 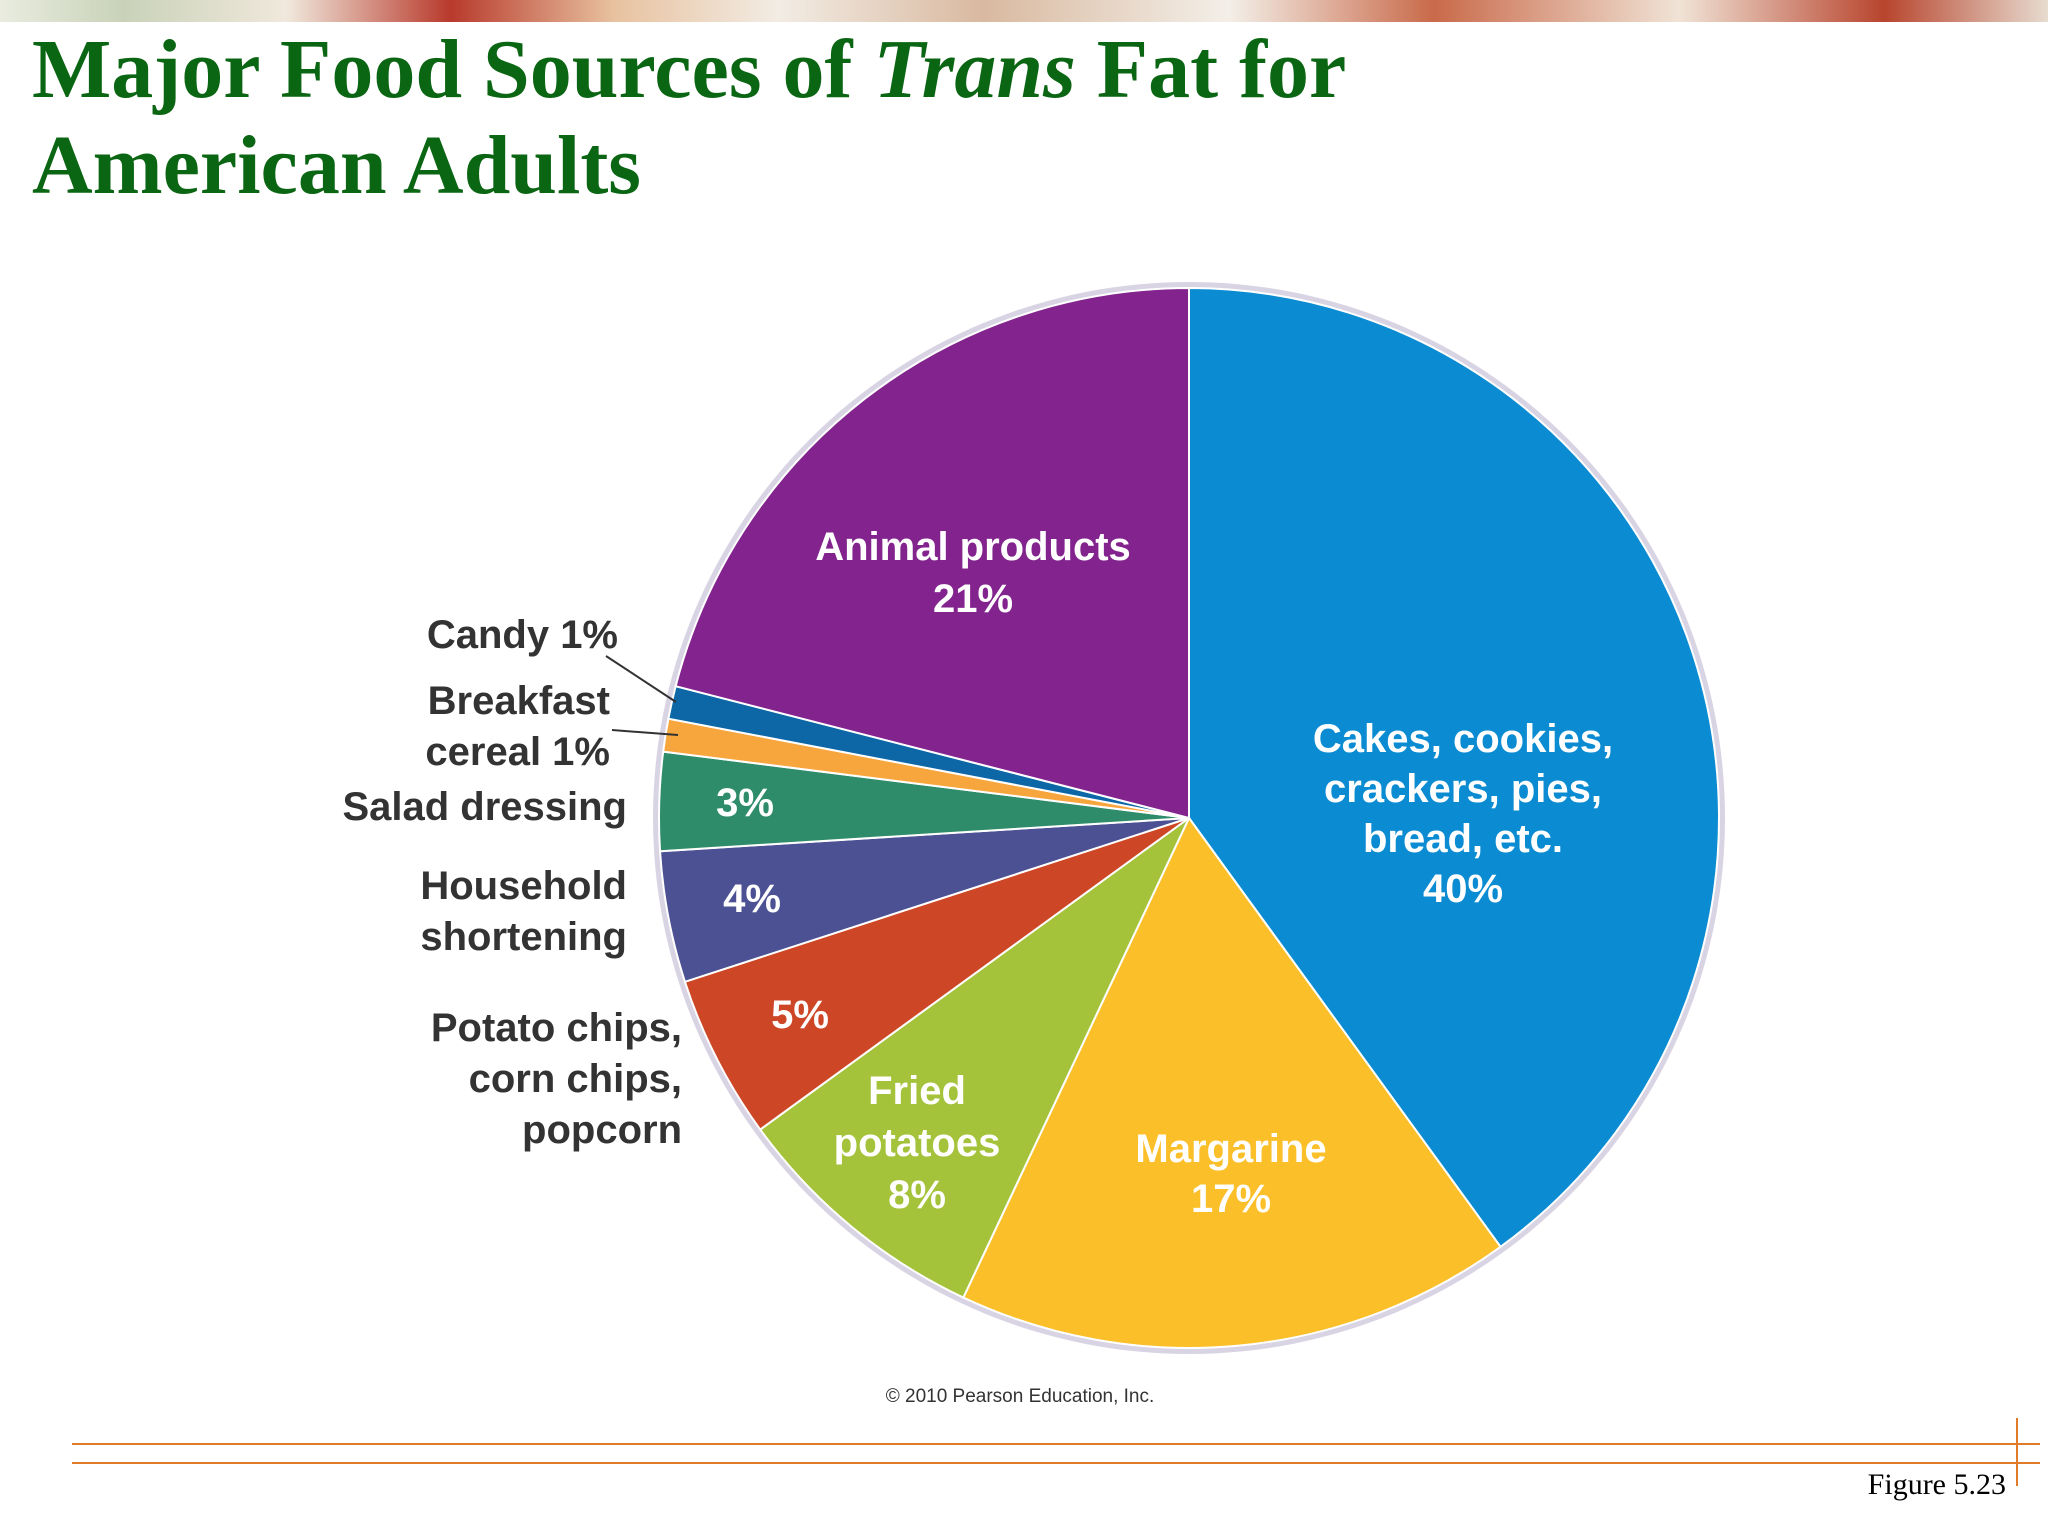 What do you see at coordinates (1024, 11) in the screenshot?
I see `top-decorative-banner` at bounding box center [1024, 11].